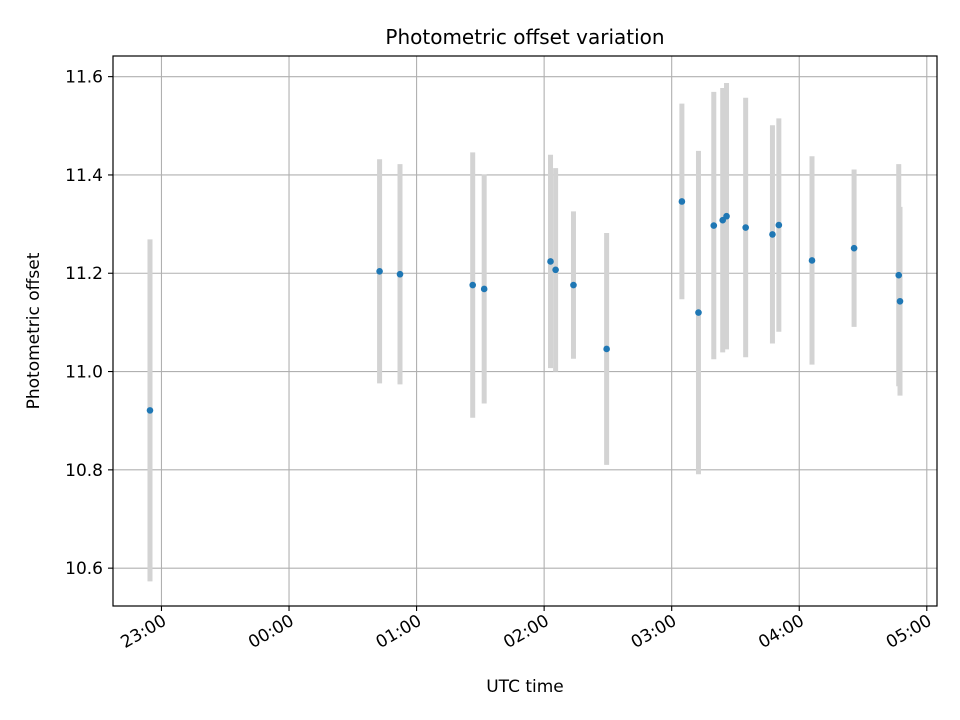  What do you see at coordinates (84, 78) in the screenshot?
I see `y-tick-label: 11.6` at bounding box center [84, 78].